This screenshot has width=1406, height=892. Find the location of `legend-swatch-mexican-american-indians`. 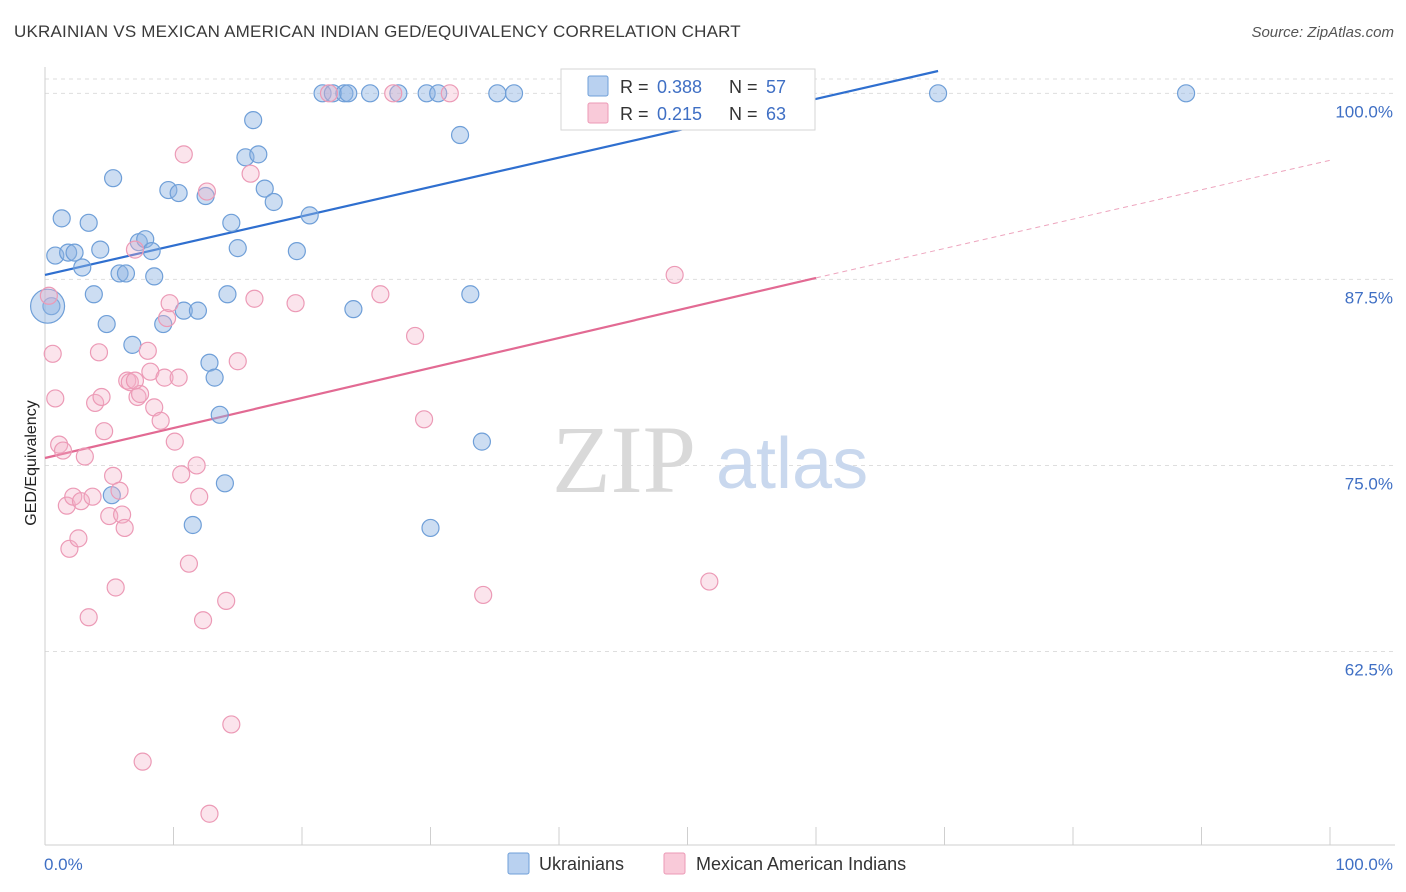

legend-swatch-mexican-american-indians is located at coordinates (598, 113).